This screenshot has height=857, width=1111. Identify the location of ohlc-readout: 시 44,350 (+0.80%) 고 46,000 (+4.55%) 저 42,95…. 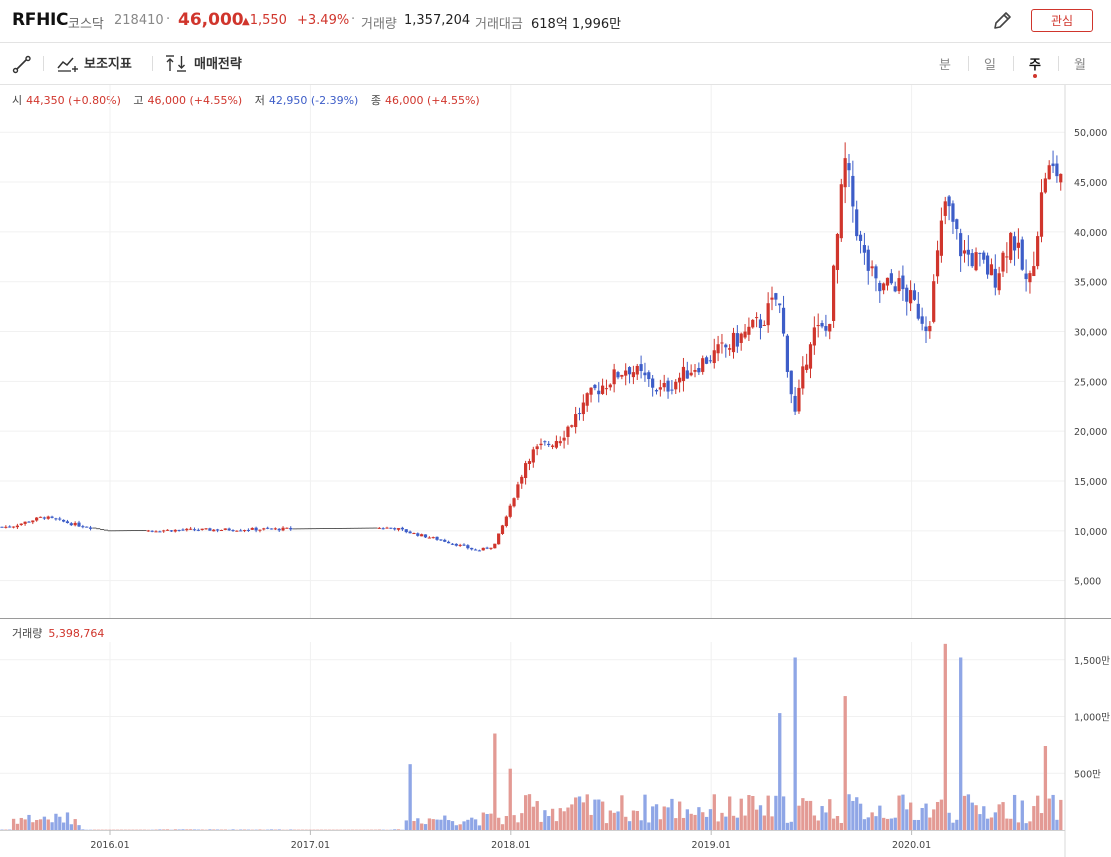
(250, 100).